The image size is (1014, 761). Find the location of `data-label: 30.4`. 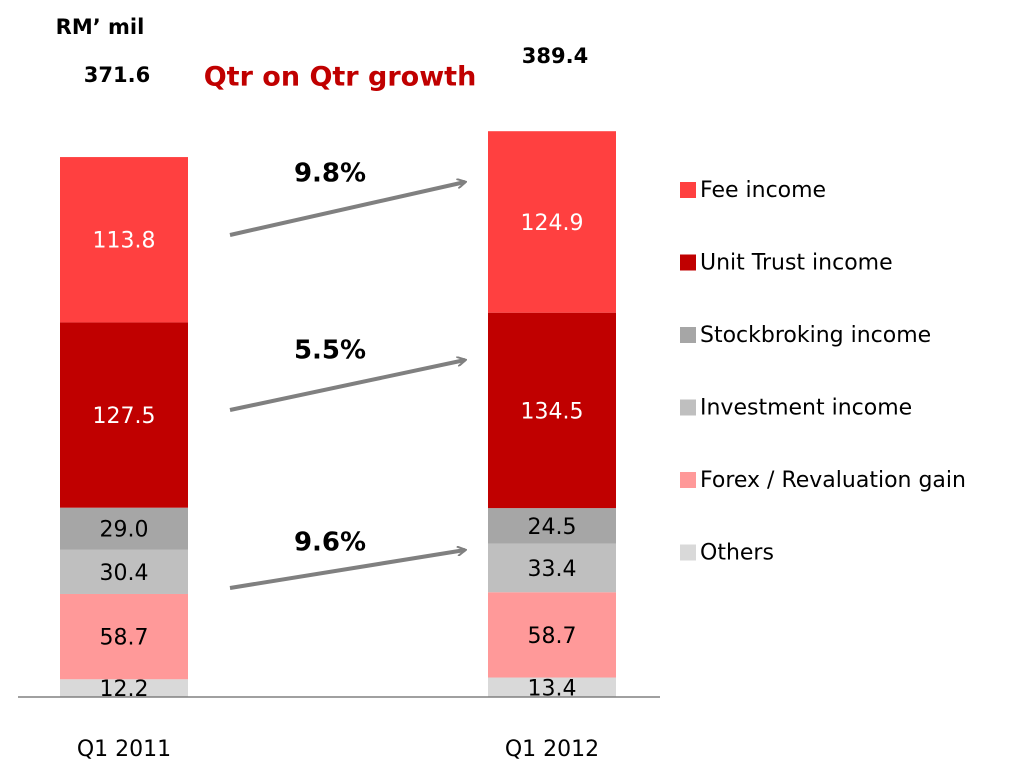

data-label: 30.4 is located at coordinates (124, 573).